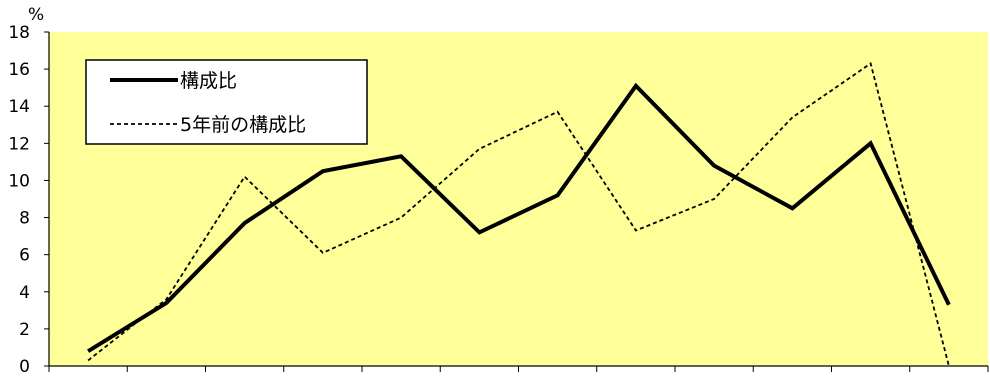  Describe the element at coordinates (19, 33) in the screenshot. I see `y-tick-label: 18` at that location.